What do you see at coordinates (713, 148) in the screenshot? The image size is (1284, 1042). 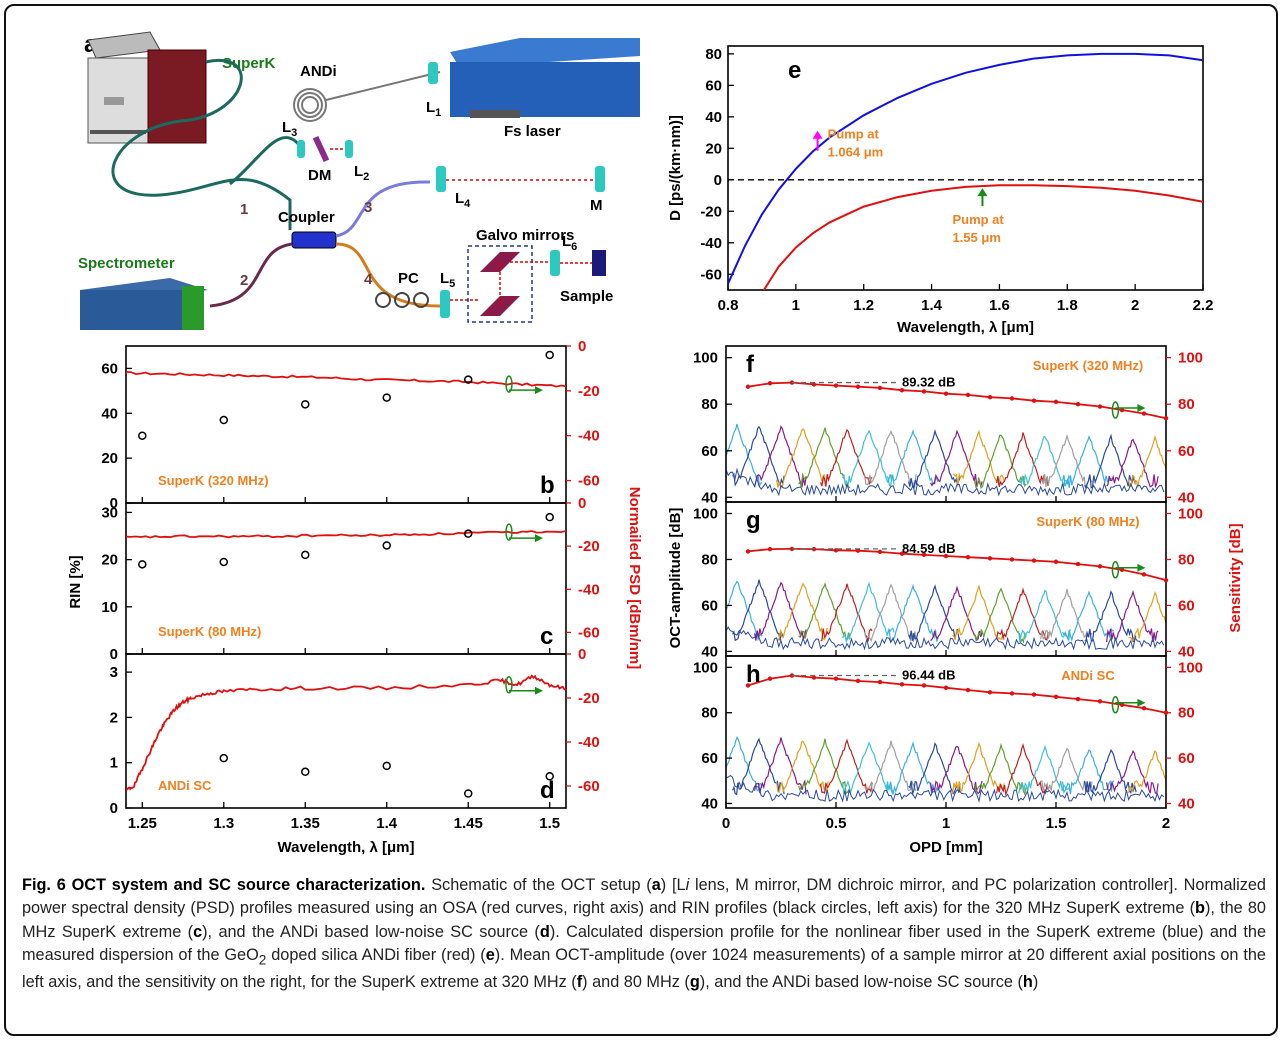 I see `y-tick-label-e: 20` at bounding box center [713, 148].